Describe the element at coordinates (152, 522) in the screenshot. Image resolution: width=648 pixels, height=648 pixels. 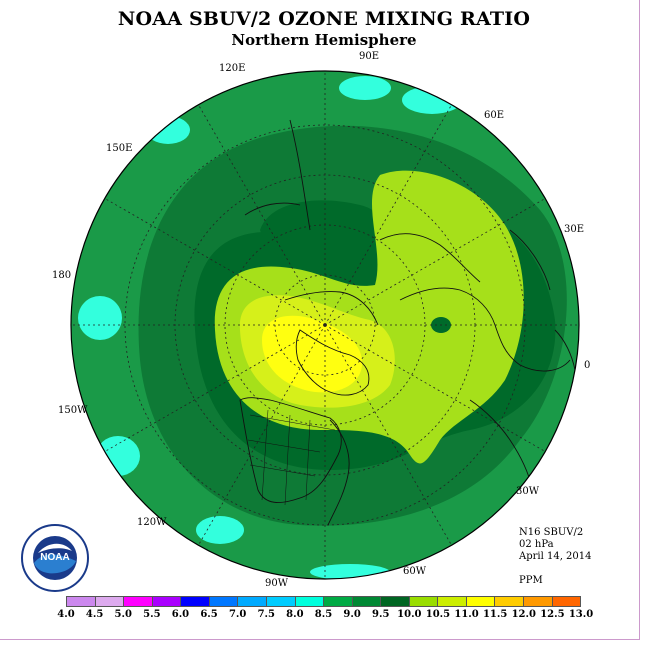
I see `lon-label-120w: 120W` at that location.